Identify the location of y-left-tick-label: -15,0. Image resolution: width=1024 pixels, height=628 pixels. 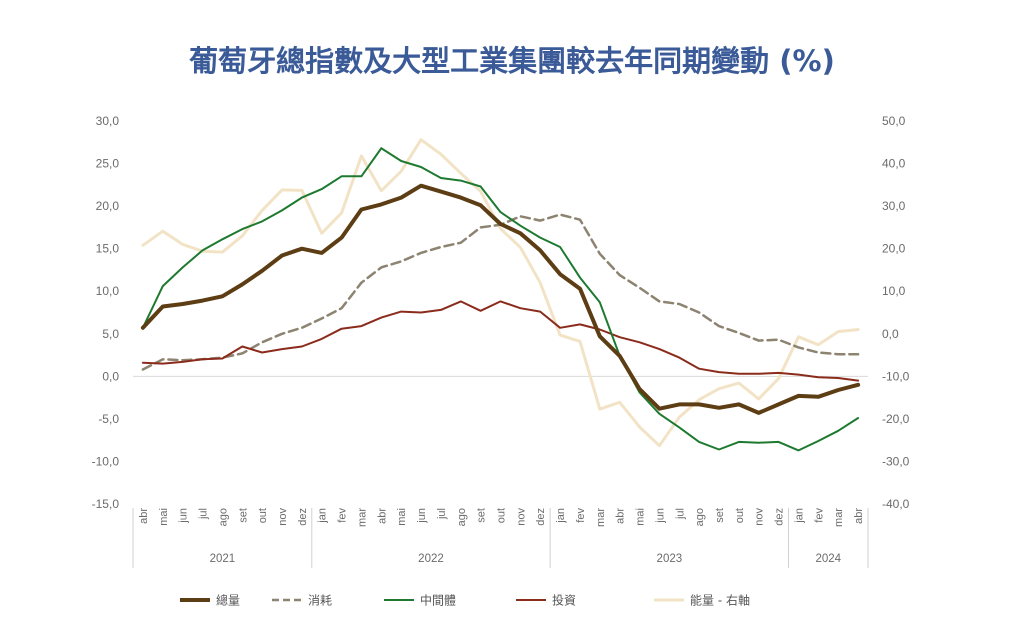
(106, 504).